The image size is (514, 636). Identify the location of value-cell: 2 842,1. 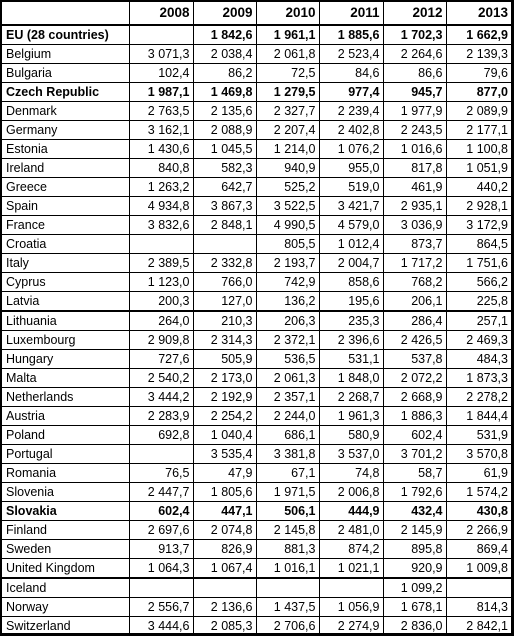
(478, 626).